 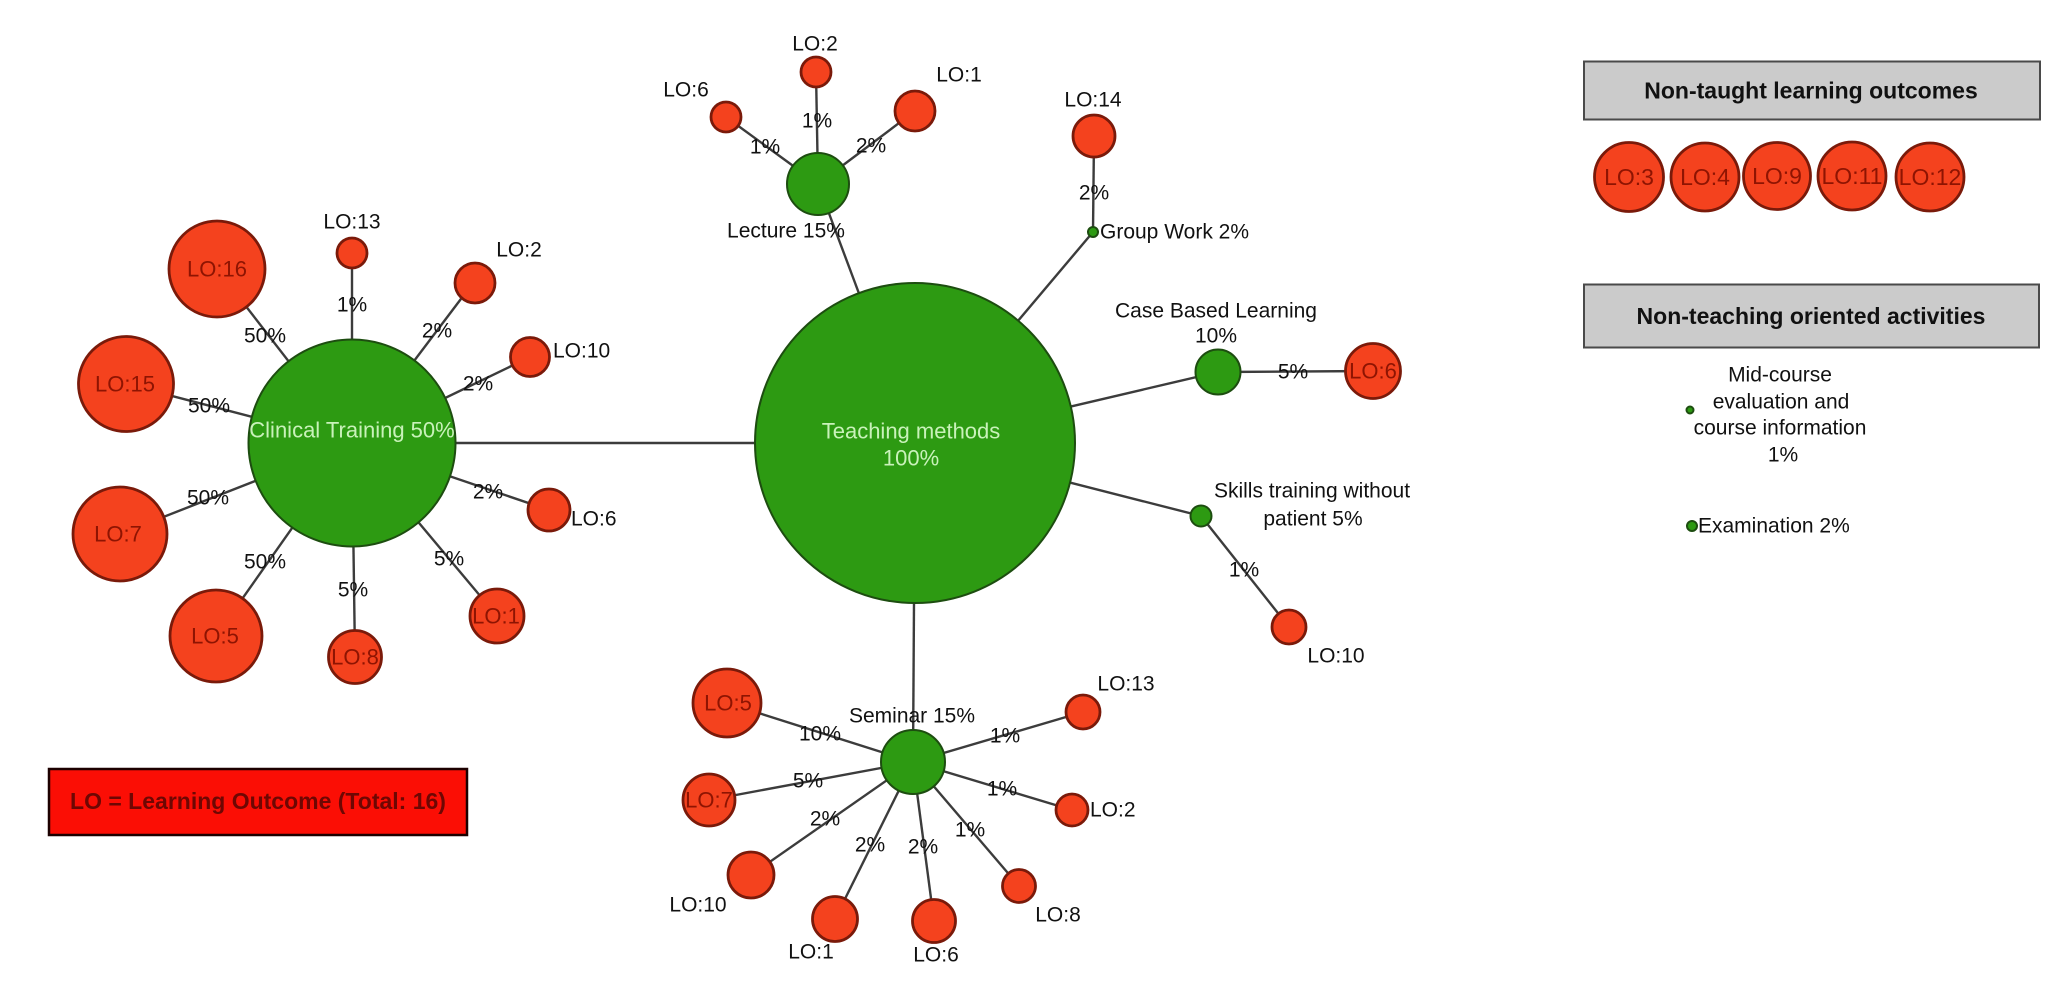 What do you see at coordinates (911, 458) in the screenshot?
I see `svg-text: 100%` at bounding box center [911, 458].